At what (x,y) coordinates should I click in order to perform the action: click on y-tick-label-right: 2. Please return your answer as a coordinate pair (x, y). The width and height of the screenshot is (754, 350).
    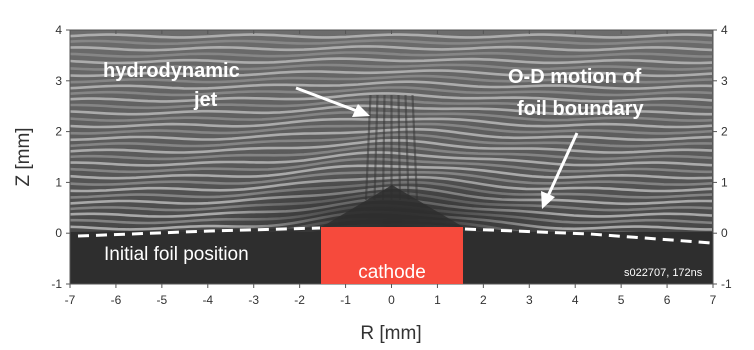
    Looking at the image, I should click on (724, 132).